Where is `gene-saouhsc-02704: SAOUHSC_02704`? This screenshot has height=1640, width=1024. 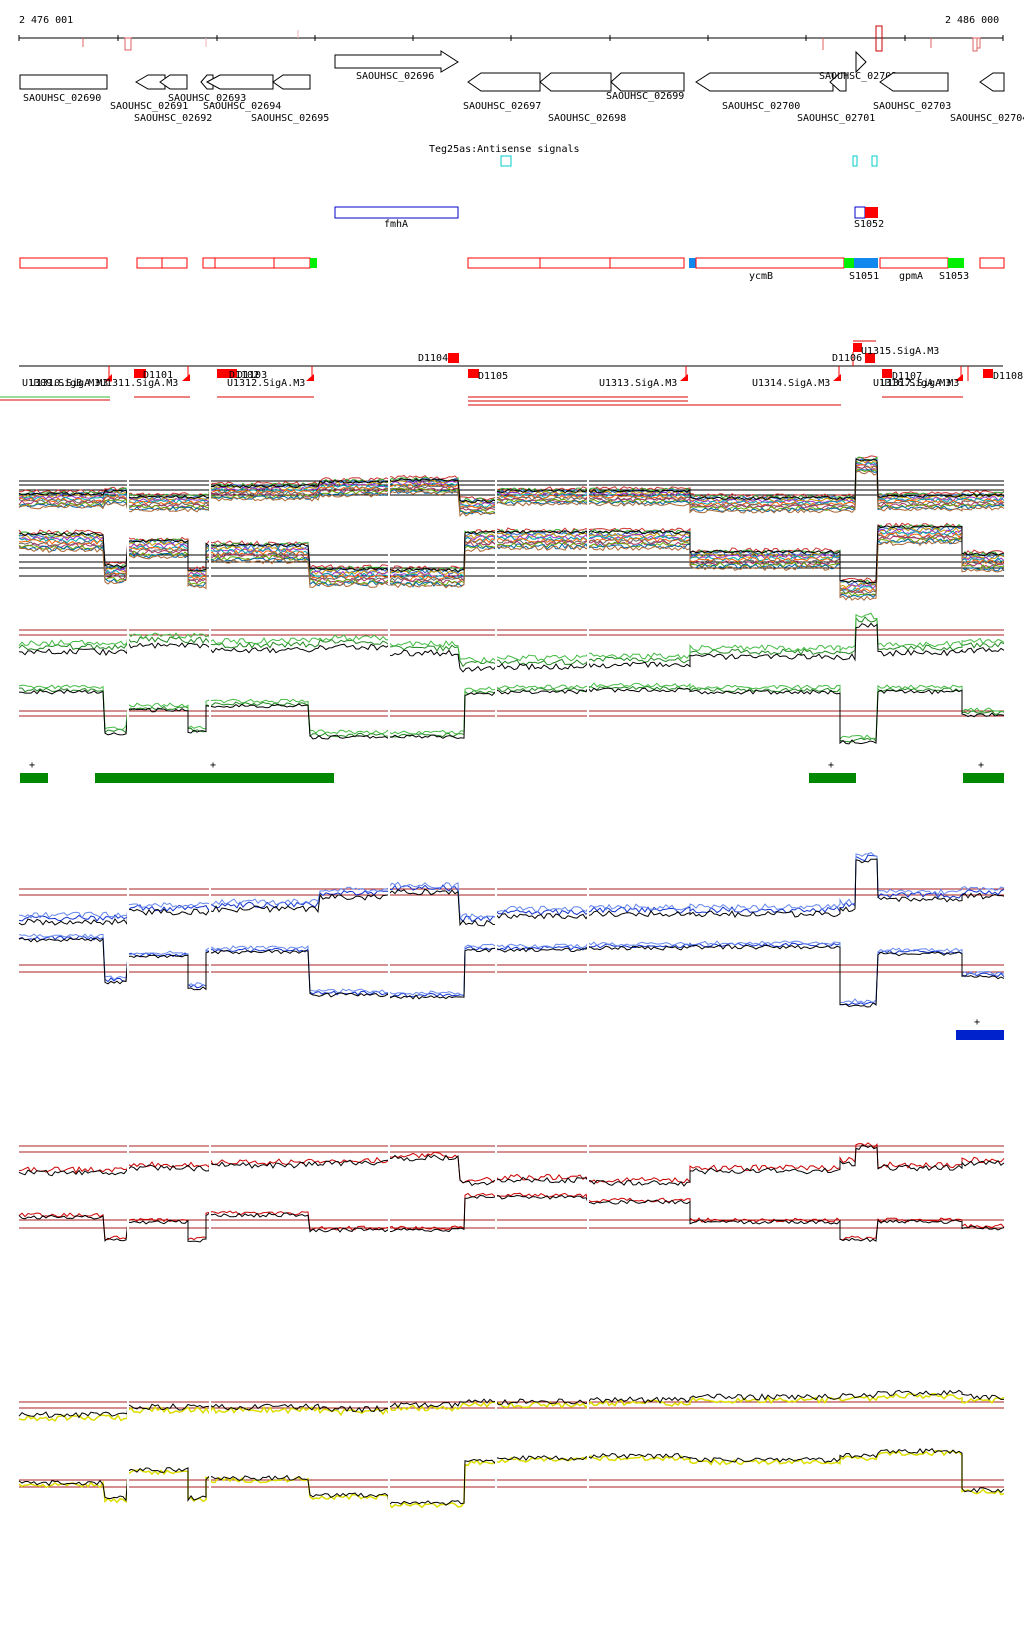
gene-saouhsc-02704: SAOUHSC_02704 is located at coordinates (987, 98).